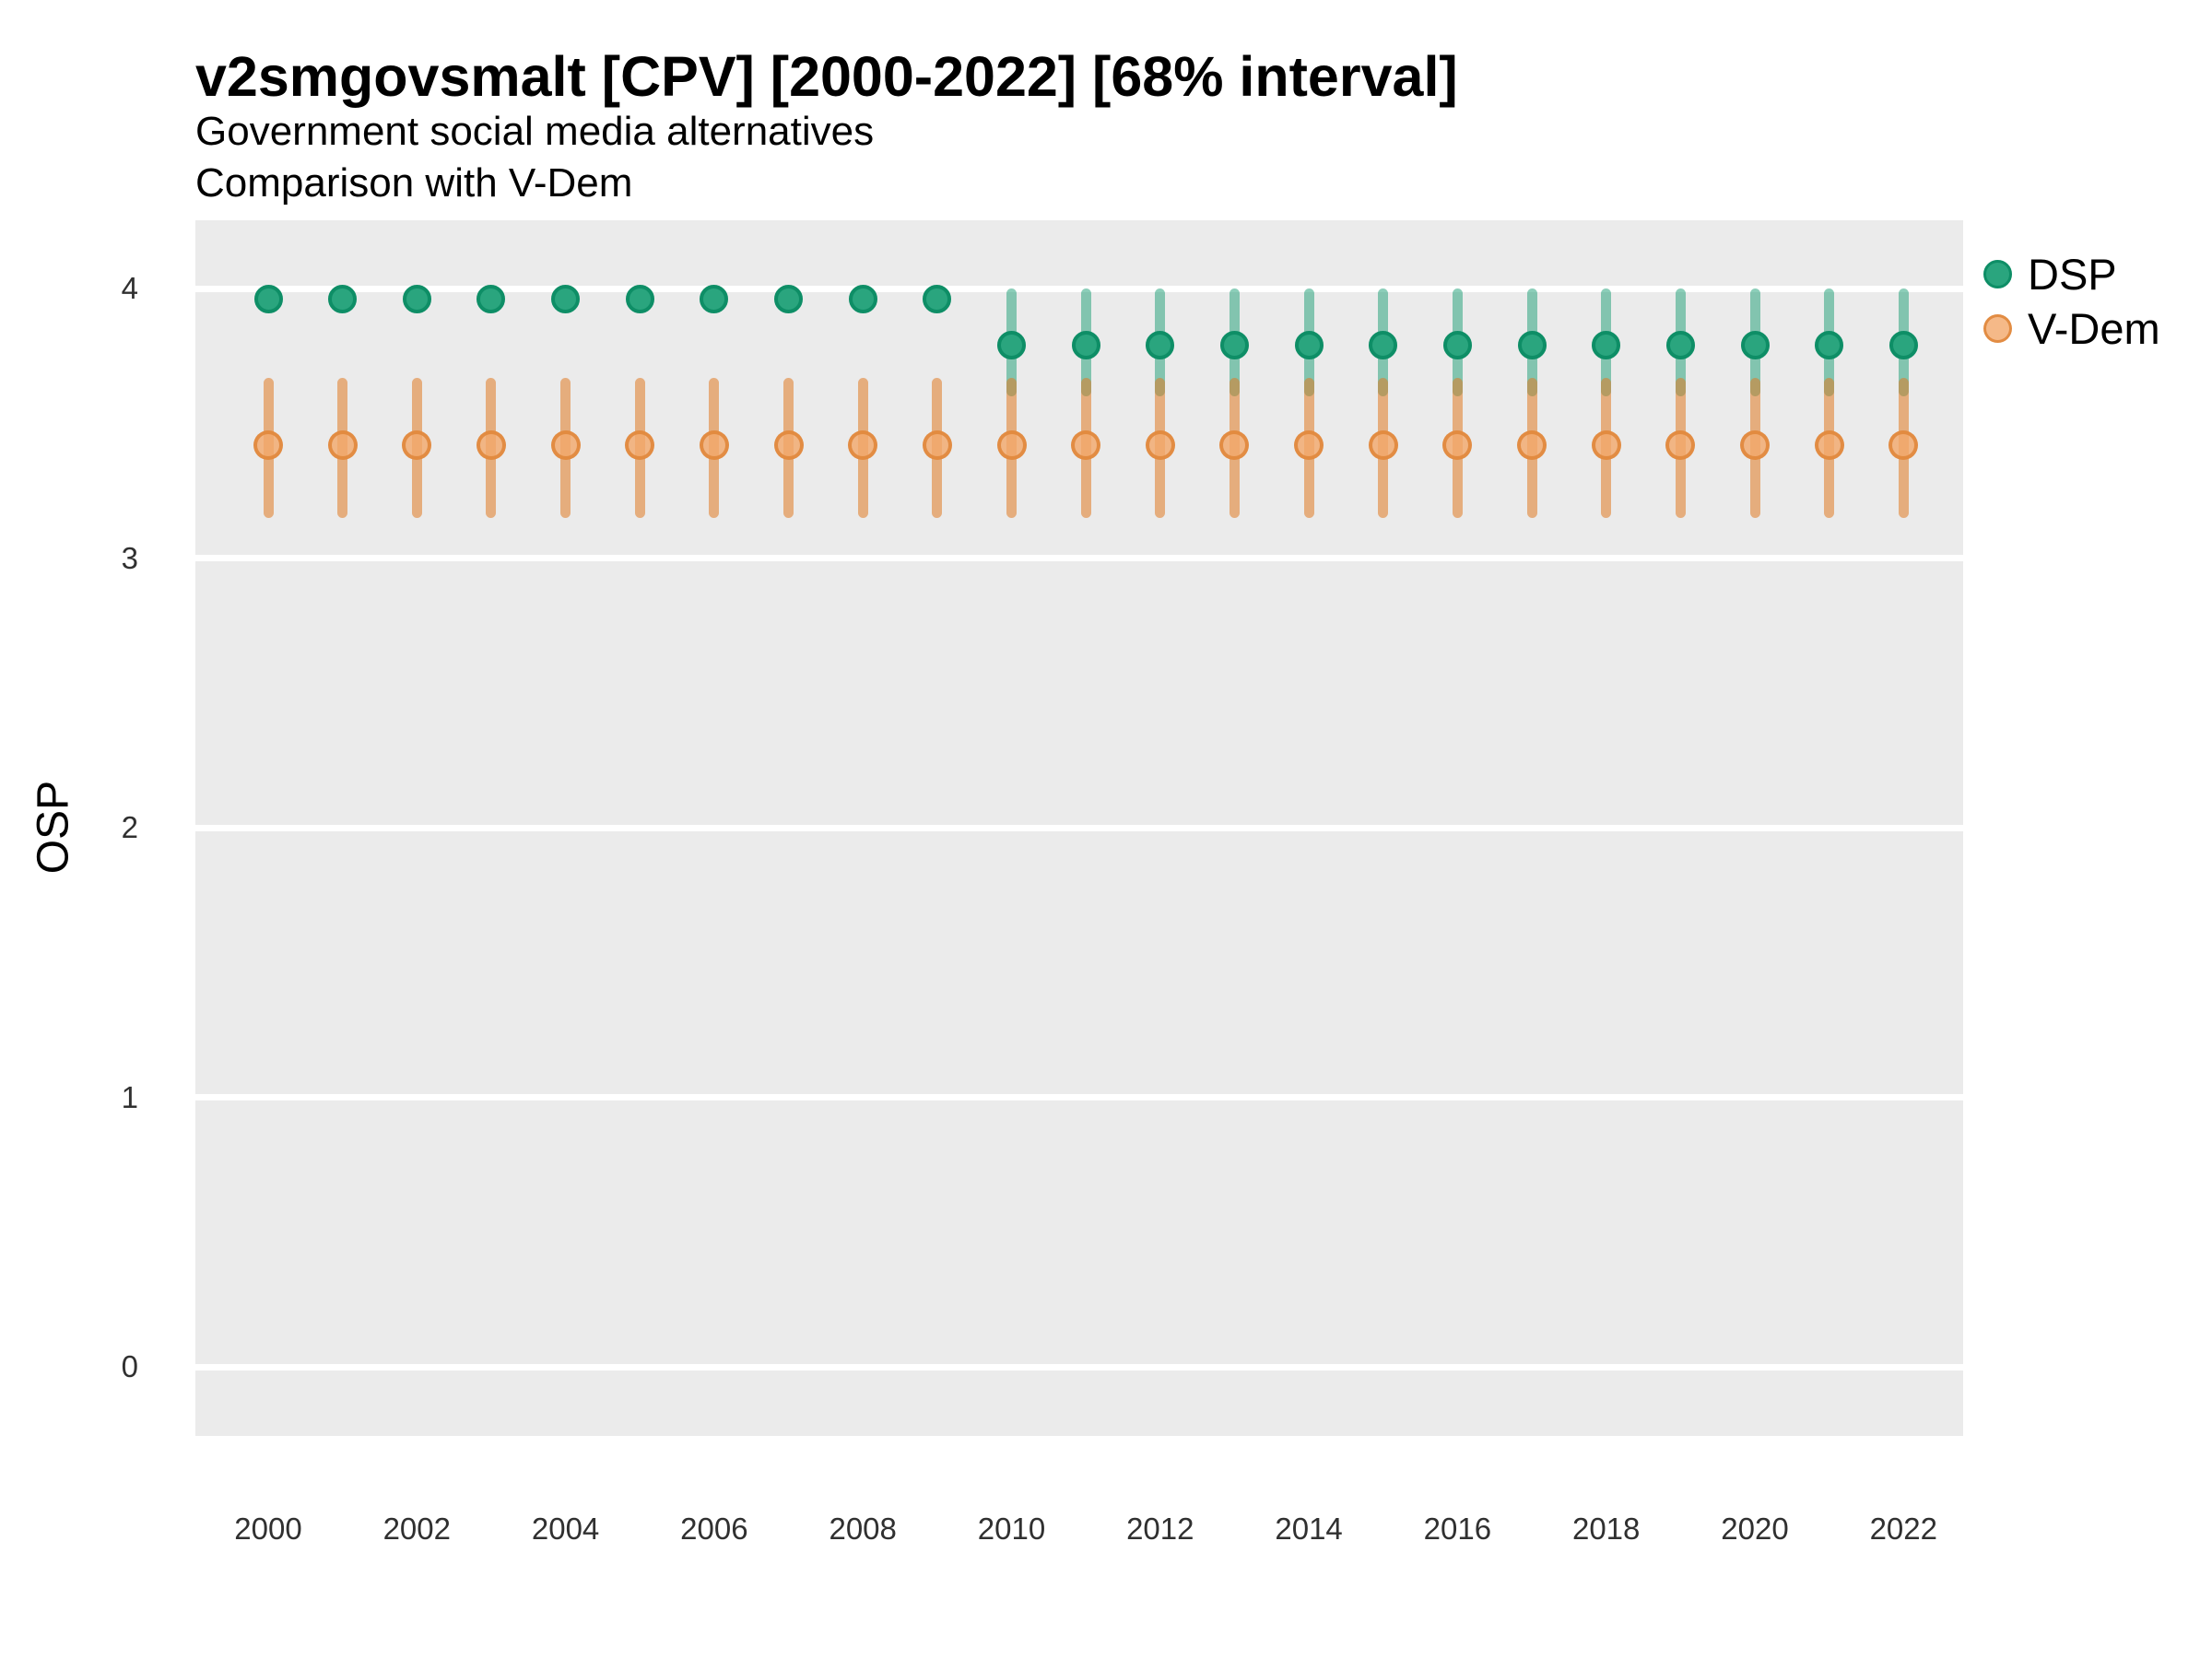 Image resolution: width=2212 pixels, height=1659 pixels. Describe the element at coordinates (1160, 1529) in the screenshot. I see `x-tick-label: 2012` at that location.